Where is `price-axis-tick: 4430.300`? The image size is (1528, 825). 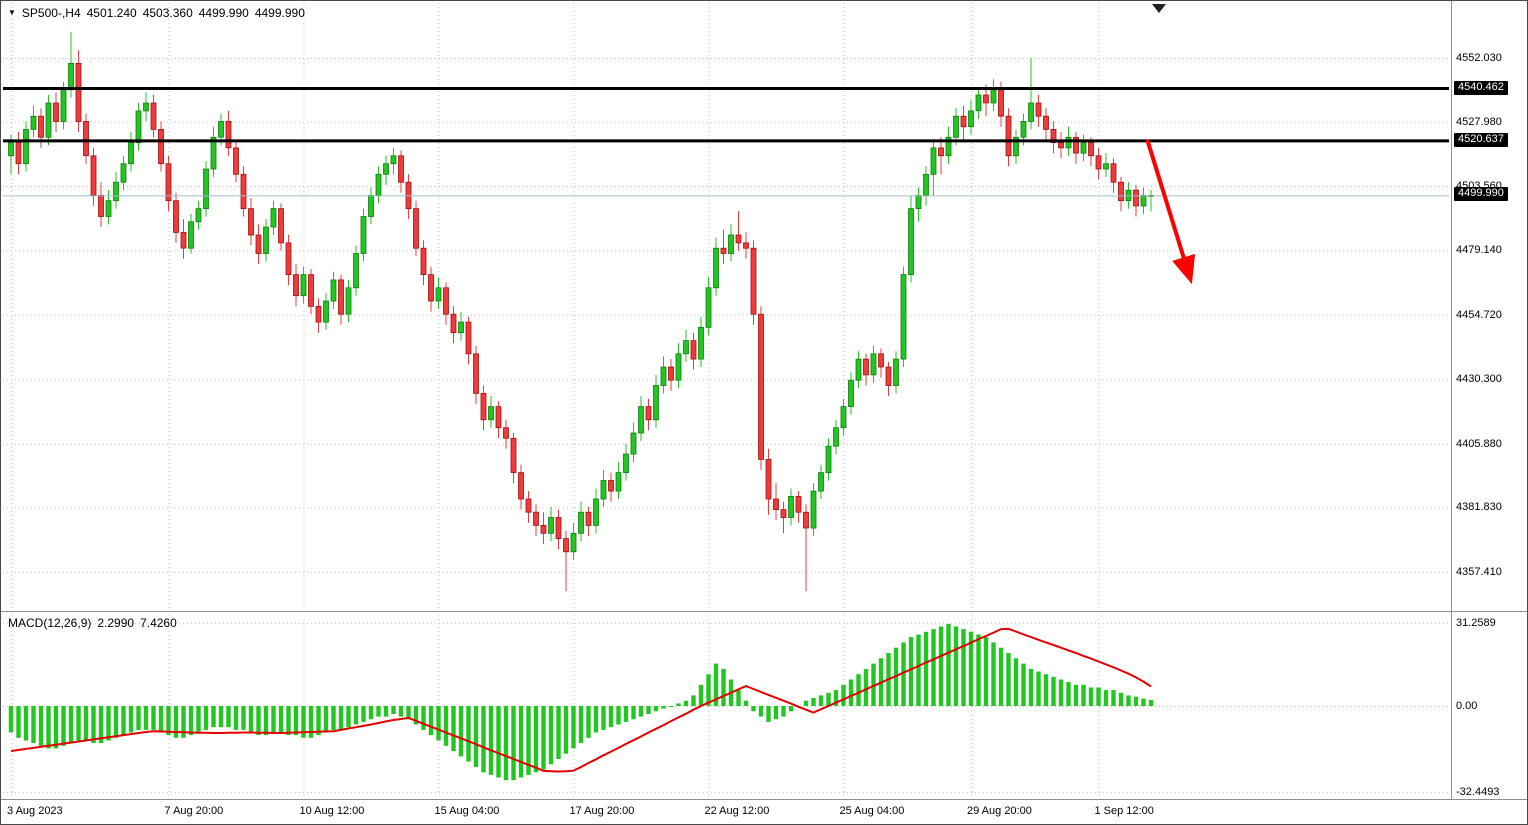 price-axis-tick: 4430.300 is located at coordinates (1479, 379).